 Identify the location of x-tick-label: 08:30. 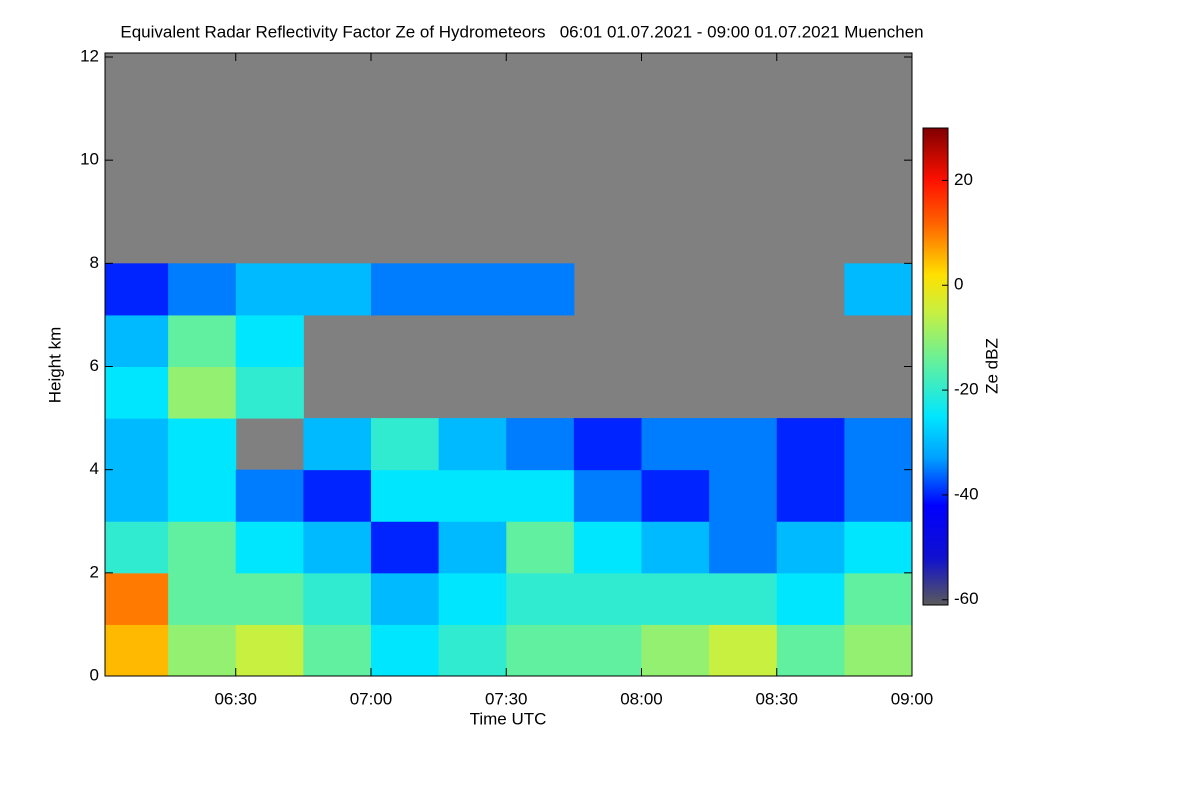
(776, 698).